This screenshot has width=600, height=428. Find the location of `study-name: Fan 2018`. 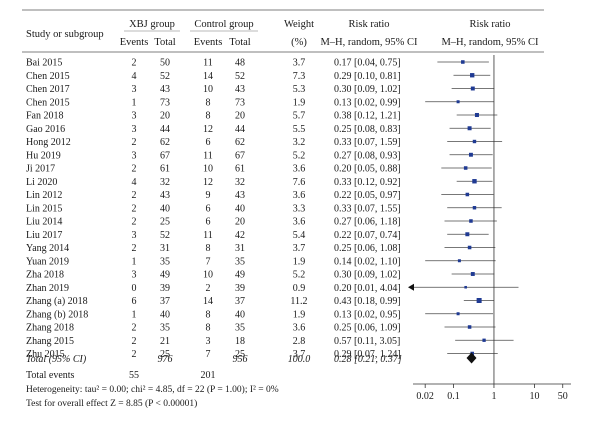

study-name: Fan 2018 is located at coordinates (45, 116).